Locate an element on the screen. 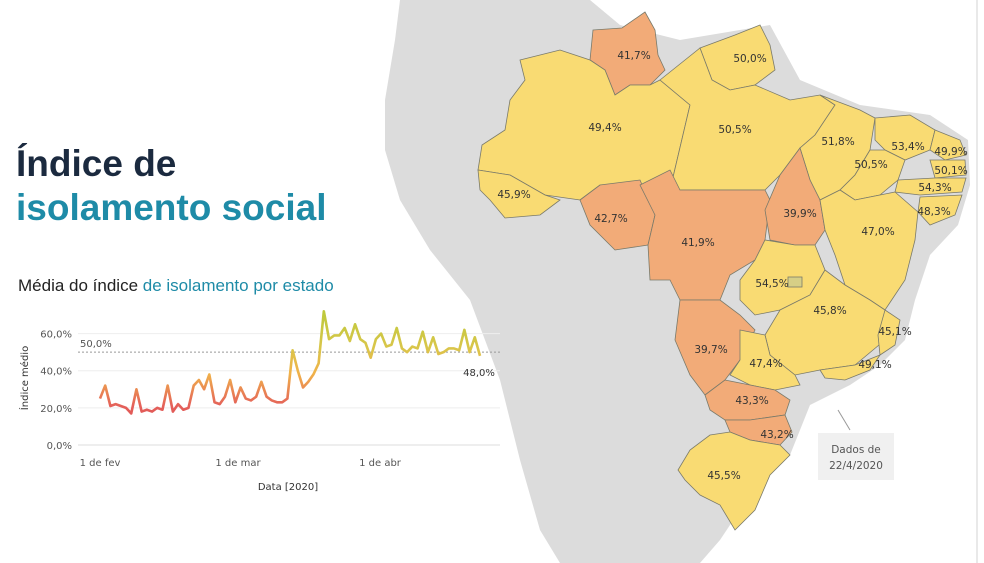 The height and width of the screenshot is (563, 984). state-rn is located at coordinates (948, 145).